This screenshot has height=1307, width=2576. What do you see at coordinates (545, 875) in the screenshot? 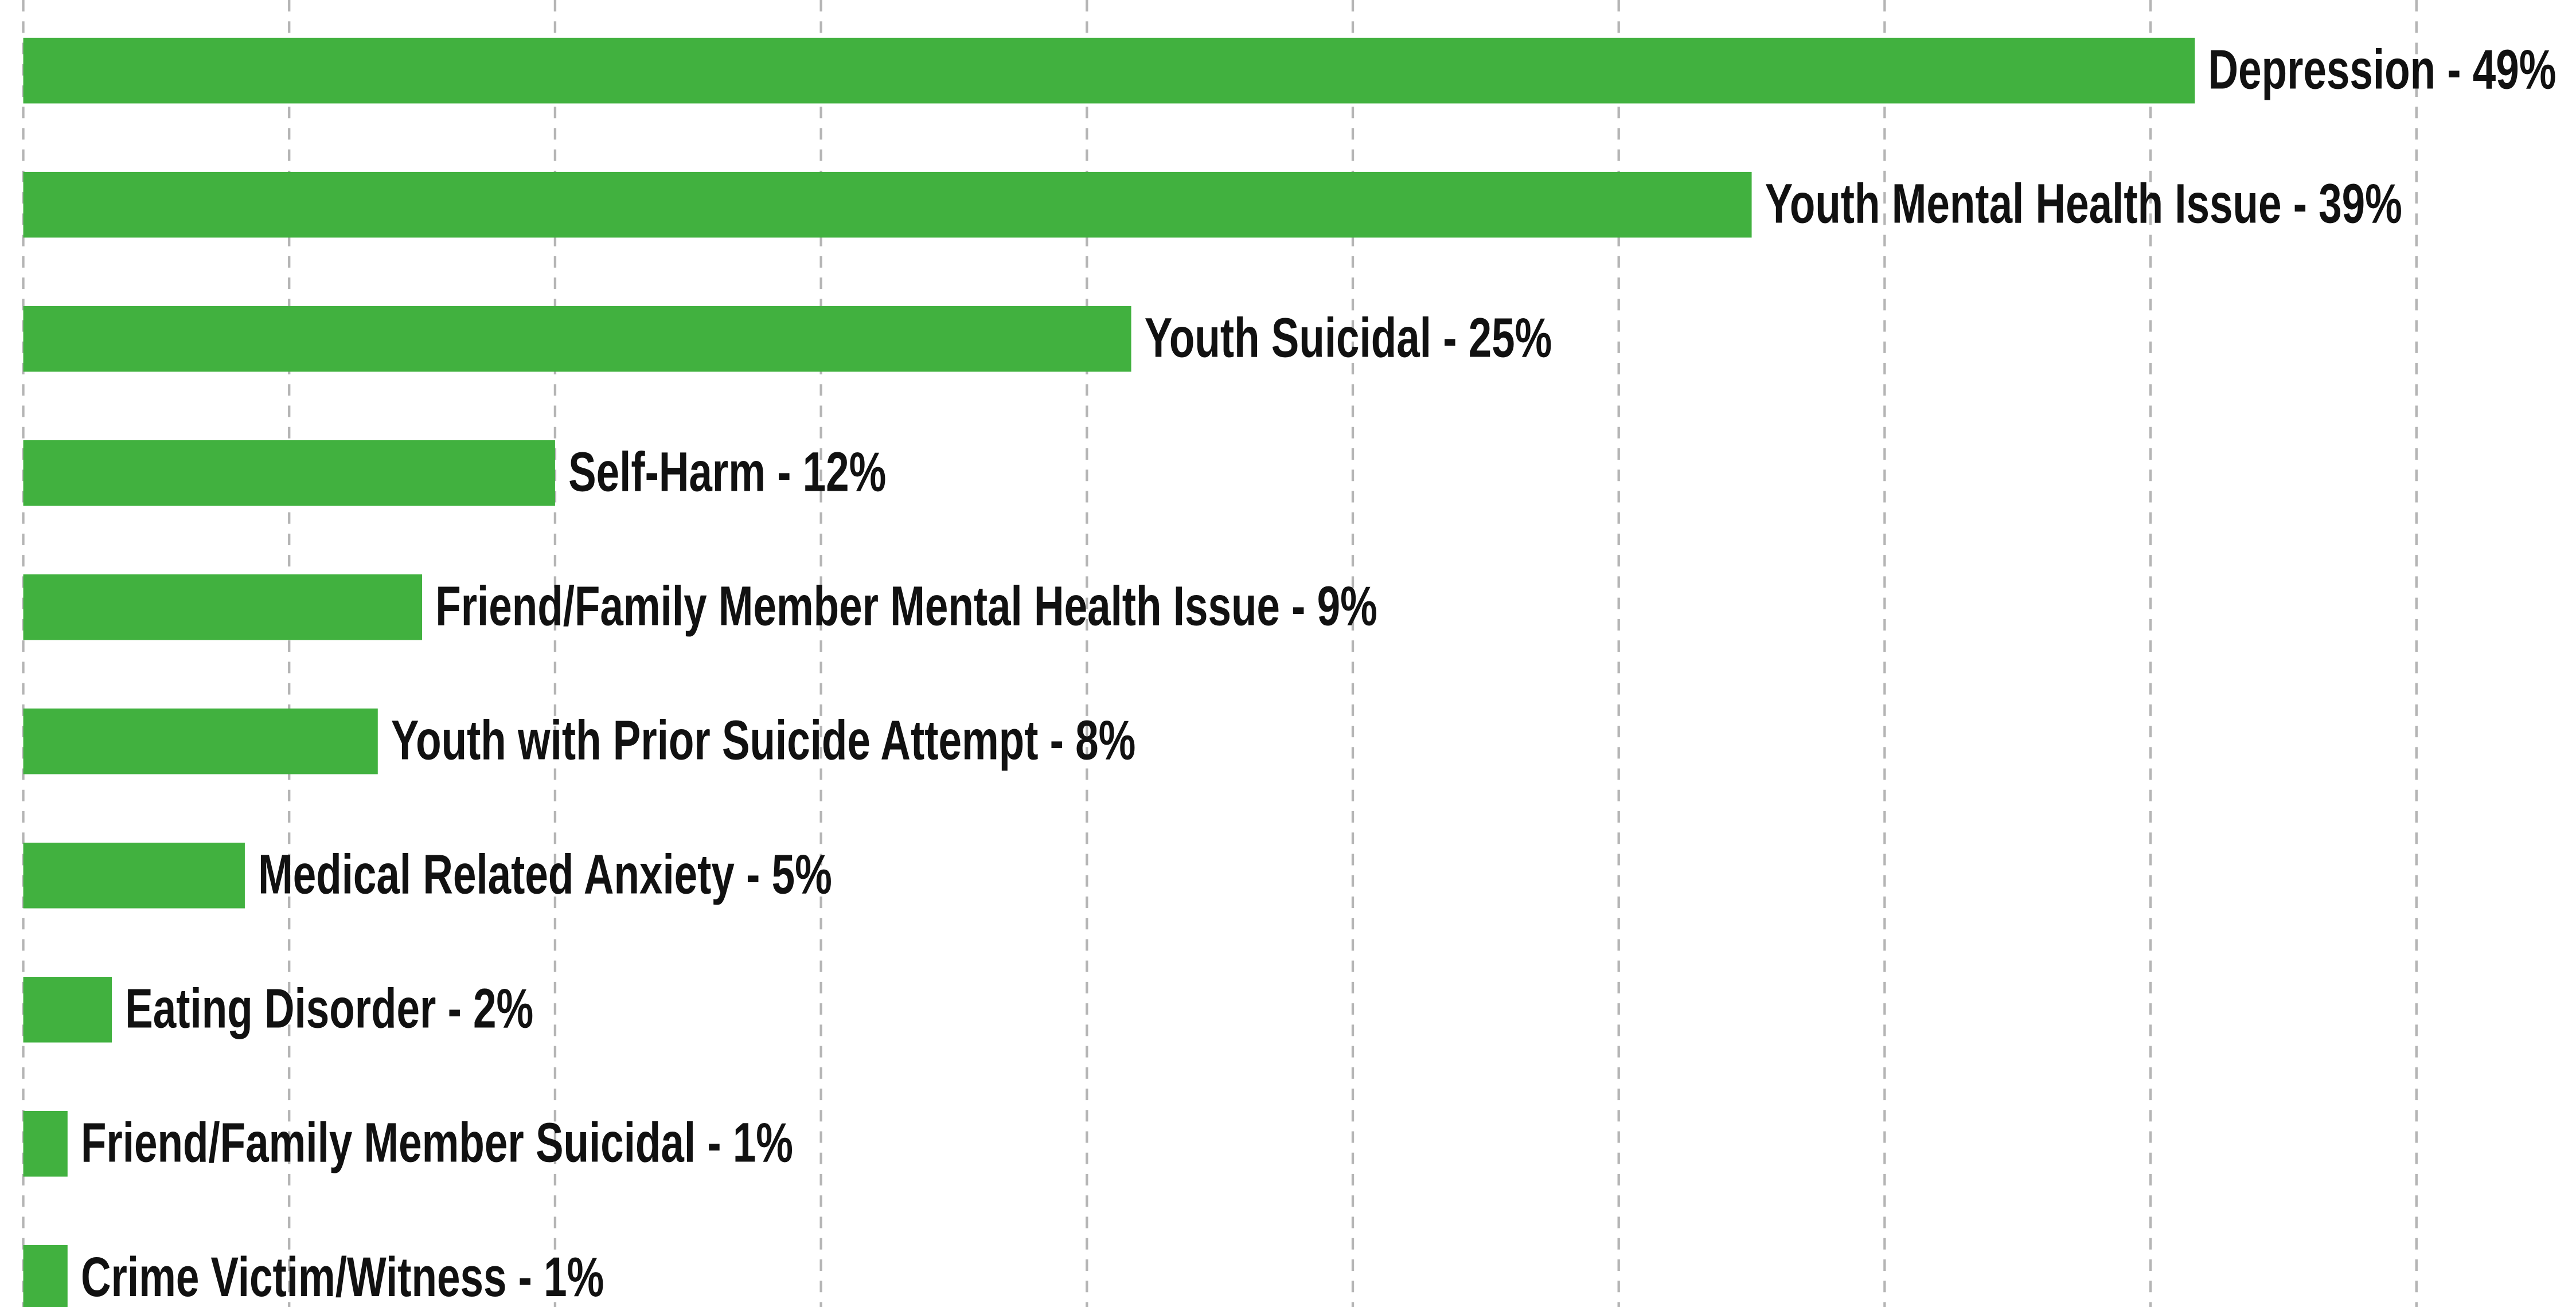
I see `bar-label: Medical Related Anxiety - 5%` at bounding box center [545, 875].